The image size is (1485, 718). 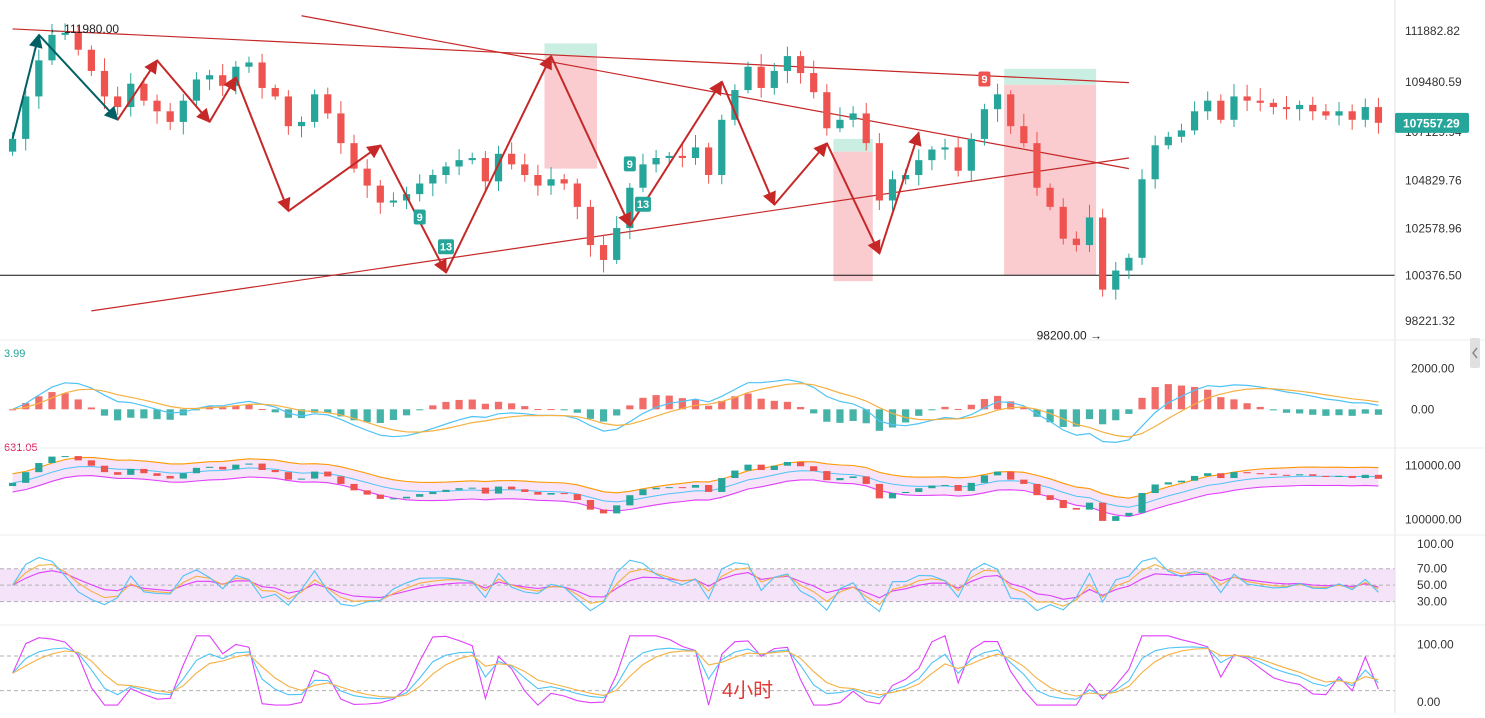 I want to click on scroll-handle, so click(x=1475, y=353).